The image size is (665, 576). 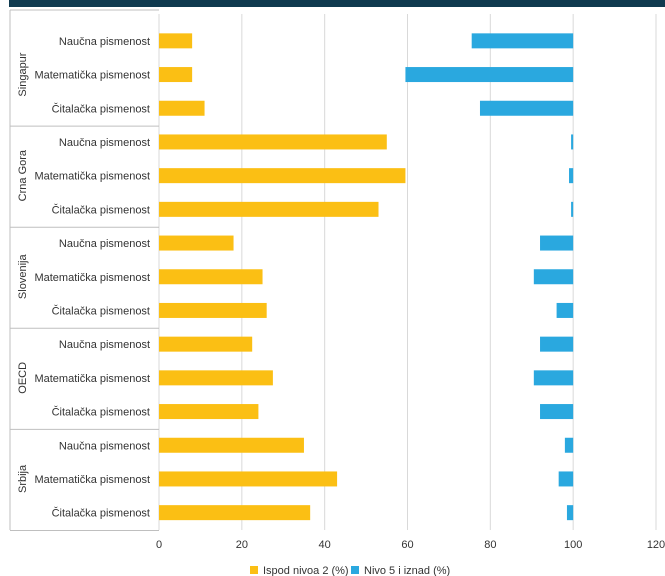 I want to click on top-band, so click(x=337, y=3).